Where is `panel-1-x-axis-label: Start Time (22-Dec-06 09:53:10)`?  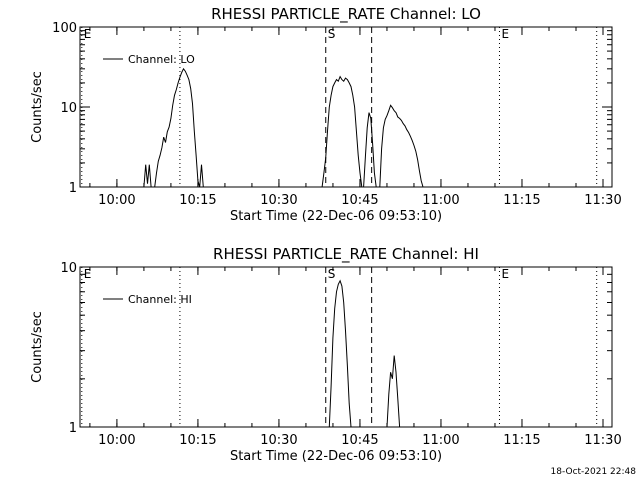
panel-1-x-axis-label: Start Time (22-Dec-06 09:53:10) is located at coordinates (336, 216).